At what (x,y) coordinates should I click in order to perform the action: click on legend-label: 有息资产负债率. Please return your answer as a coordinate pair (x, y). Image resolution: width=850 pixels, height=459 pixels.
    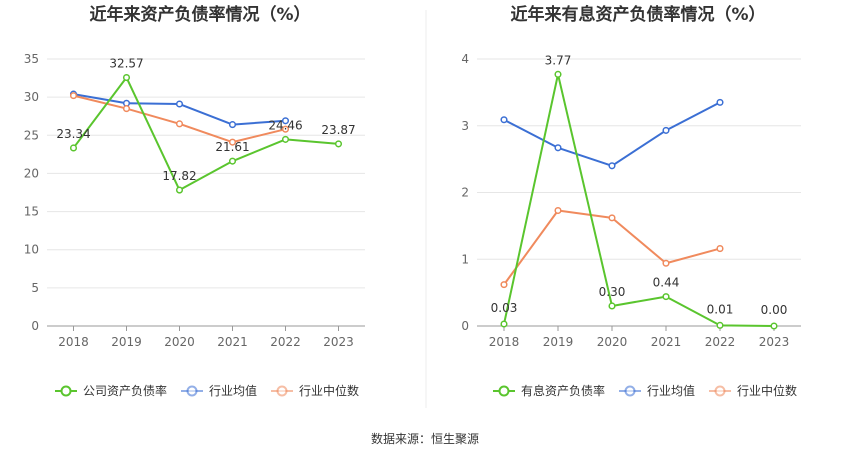
    Looking at the image, I should click on (563, 390).